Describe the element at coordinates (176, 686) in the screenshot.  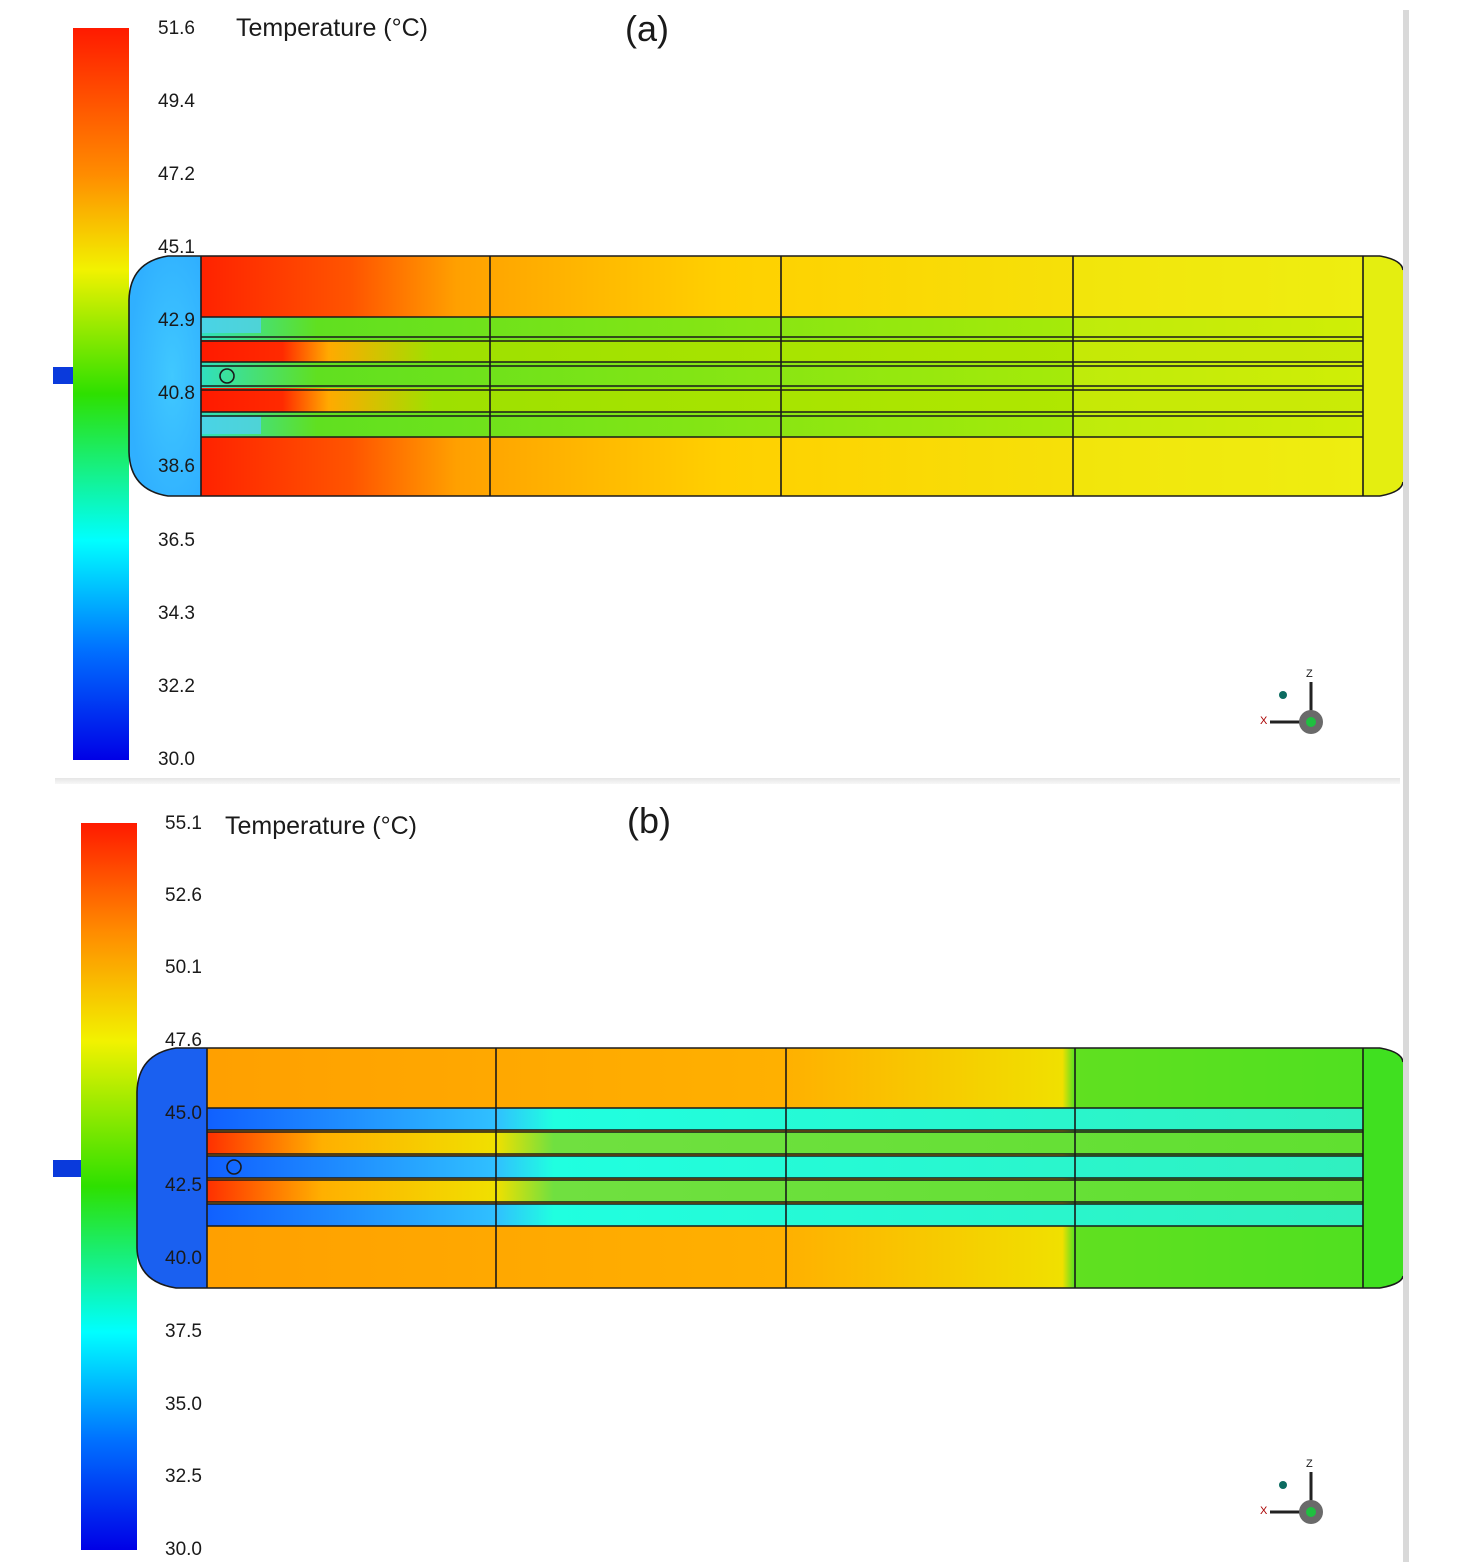
I see `scale-tick-label: 32.2` at that location.